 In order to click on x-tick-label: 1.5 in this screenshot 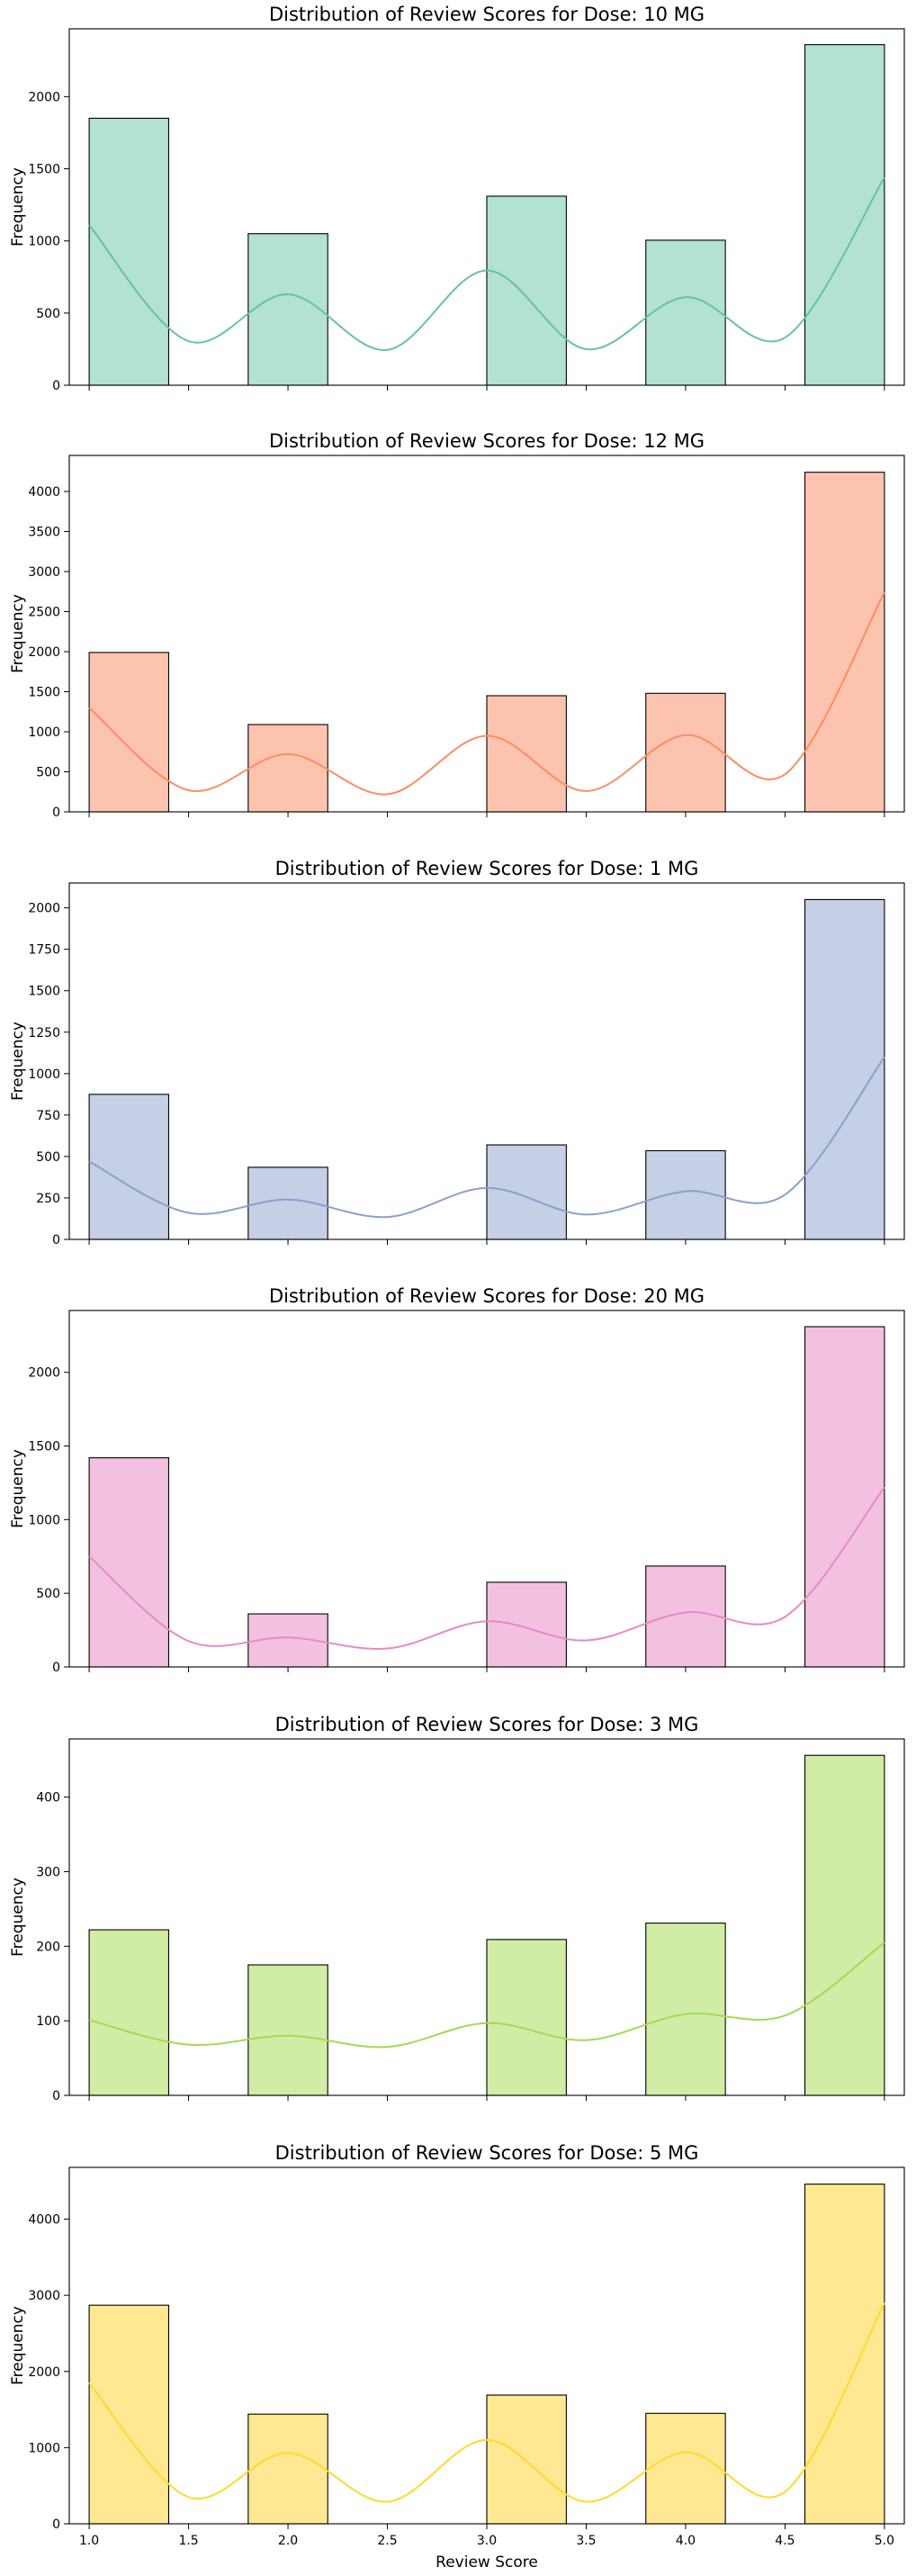, I will do `click(188, 2541)`.